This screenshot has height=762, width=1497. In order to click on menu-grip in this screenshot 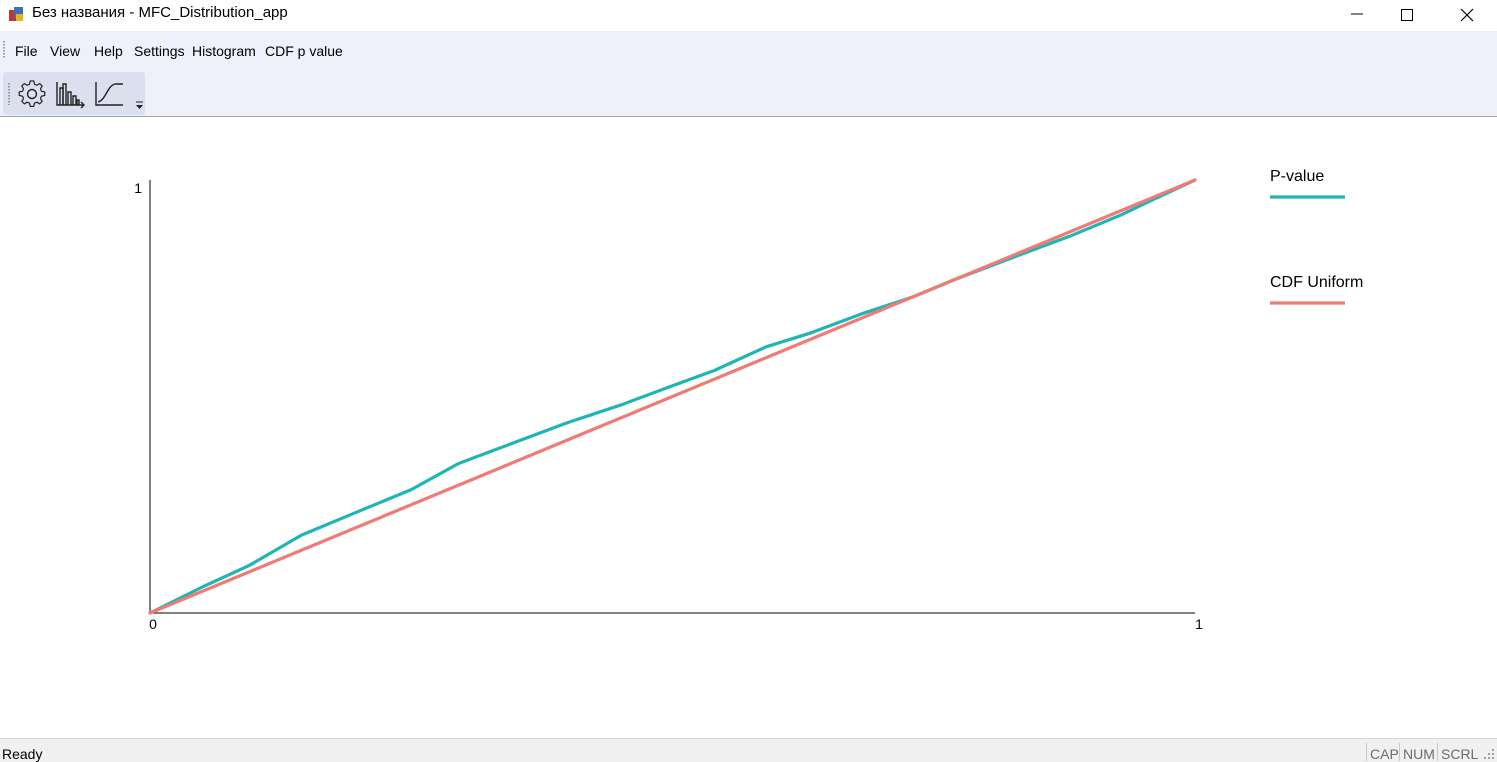, I will do `click(4, 50)`.